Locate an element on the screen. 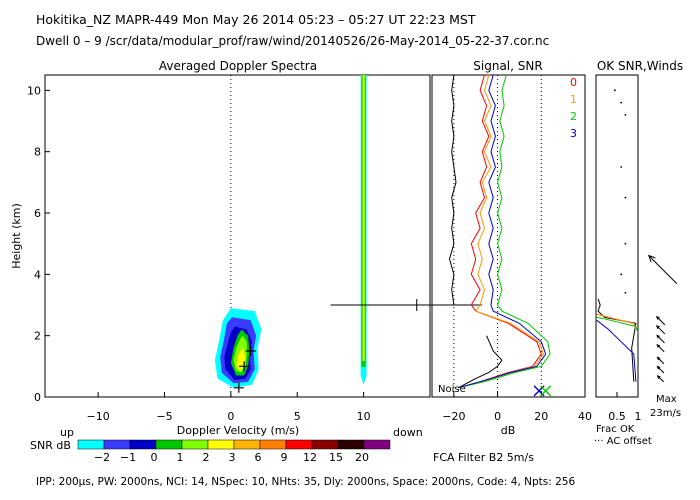 The width and height of the screenshot is (700, 500). clutter-band-tip is located at coordinates (363, 380).